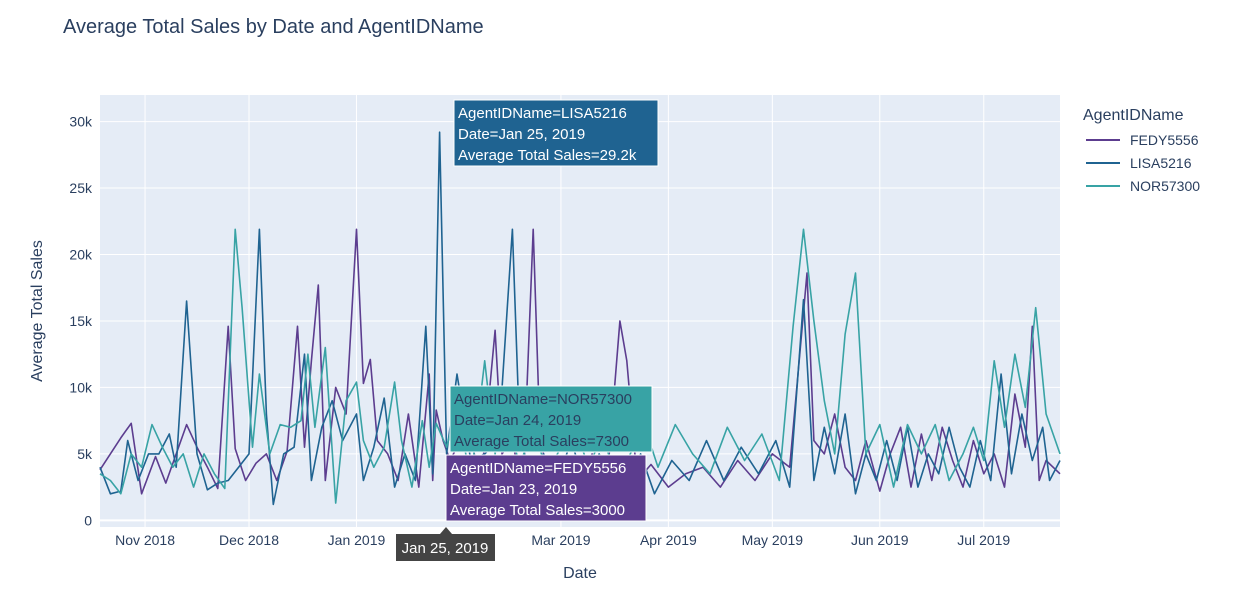 The image size is (1238, 598). What do you see at coordinates (249, 540) in the screenshot?
I see `x-tick-label: Dec 2018` at bounding box center [249, 540].